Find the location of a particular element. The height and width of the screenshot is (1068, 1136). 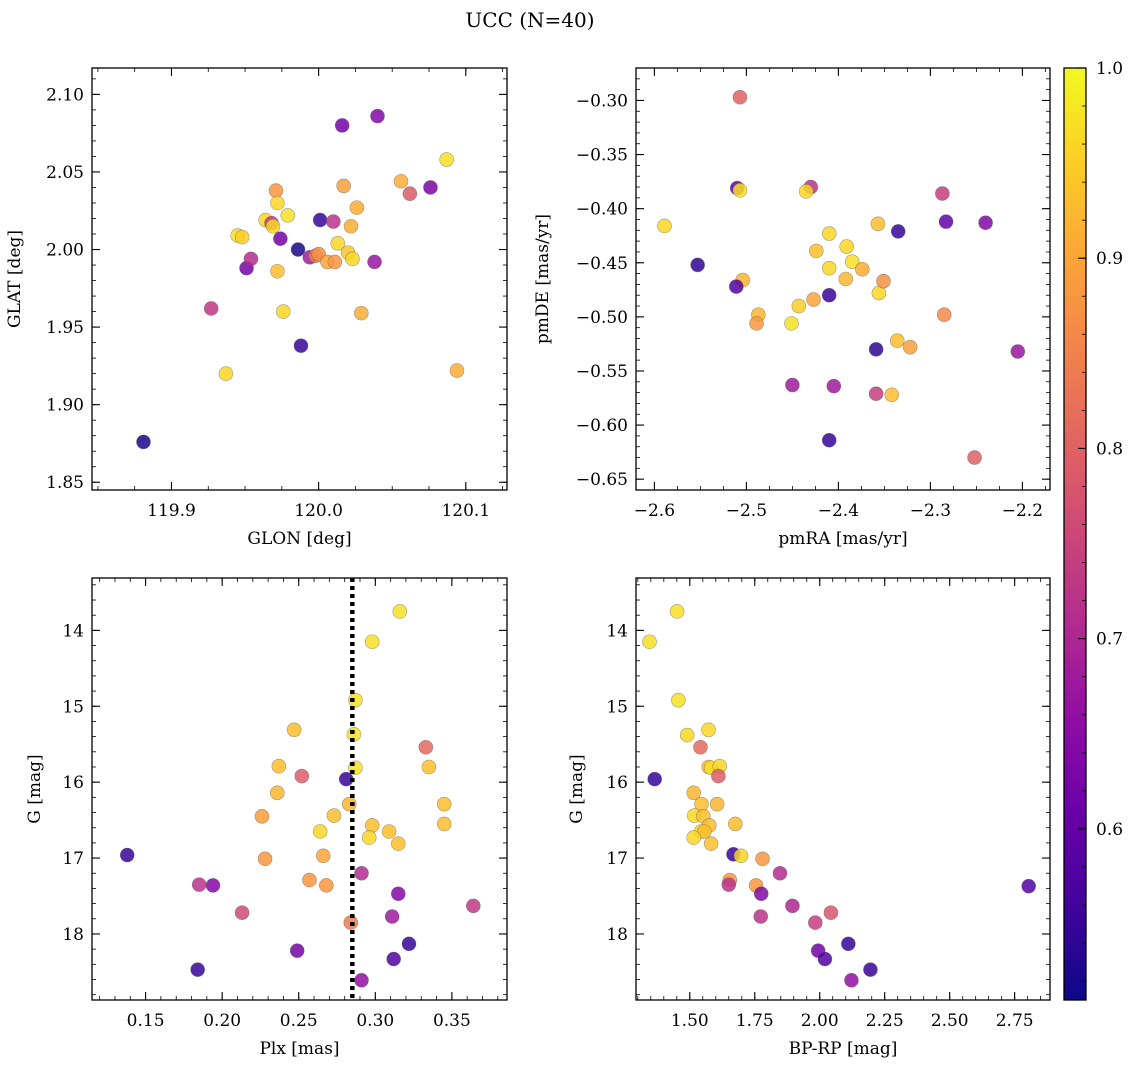

y-tick-label: 2.10 is located at coordinates (65, 95).